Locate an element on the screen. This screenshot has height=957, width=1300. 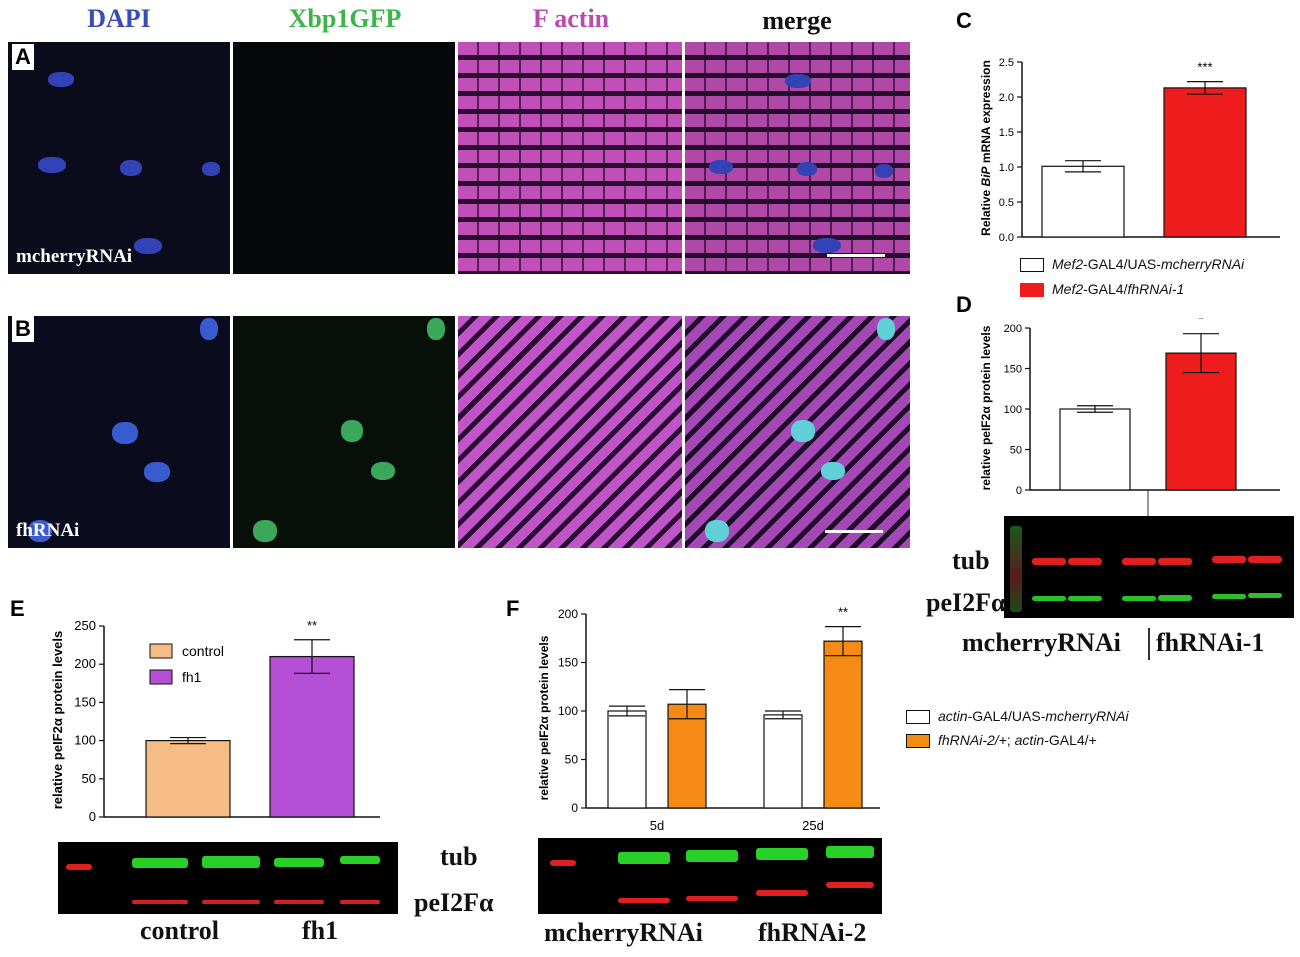
western-blot-d is located at coordinates (1149, 567).